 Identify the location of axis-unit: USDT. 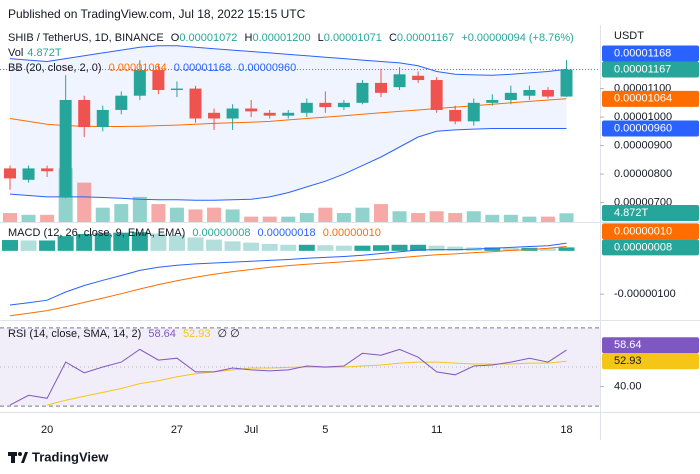
(629, 36).